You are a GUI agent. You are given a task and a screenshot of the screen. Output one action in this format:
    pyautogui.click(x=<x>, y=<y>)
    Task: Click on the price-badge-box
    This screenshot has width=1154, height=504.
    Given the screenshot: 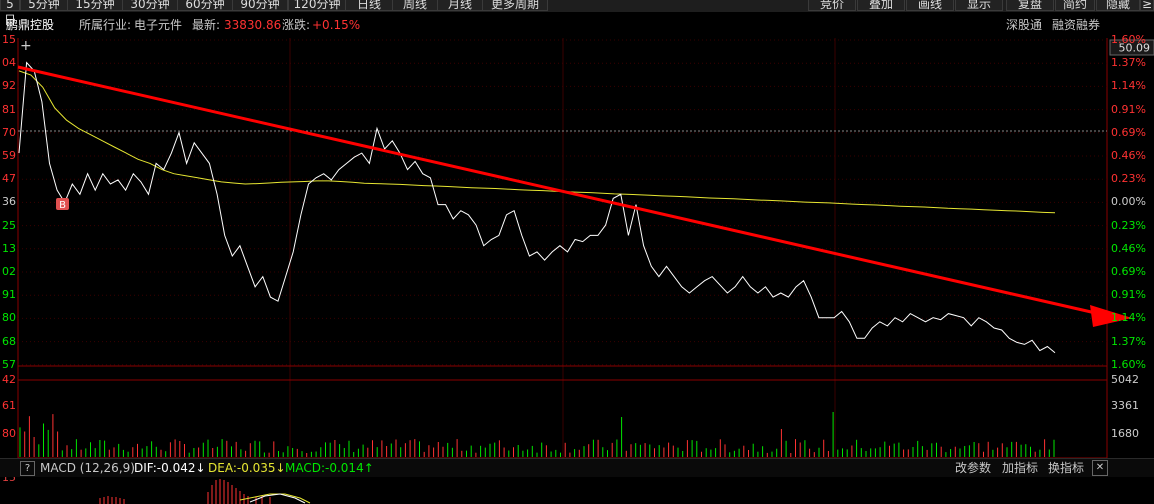 What is the action you would take?
    pyautogui.click(x=1131, y=47)
    